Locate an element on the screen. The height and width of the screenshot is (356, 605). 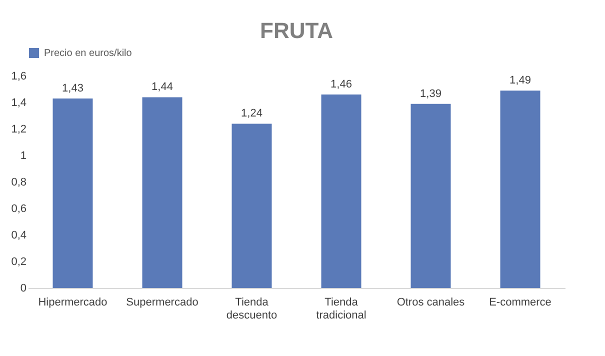
y-tick-label: 0,8 is located at coordinates (18, 182).